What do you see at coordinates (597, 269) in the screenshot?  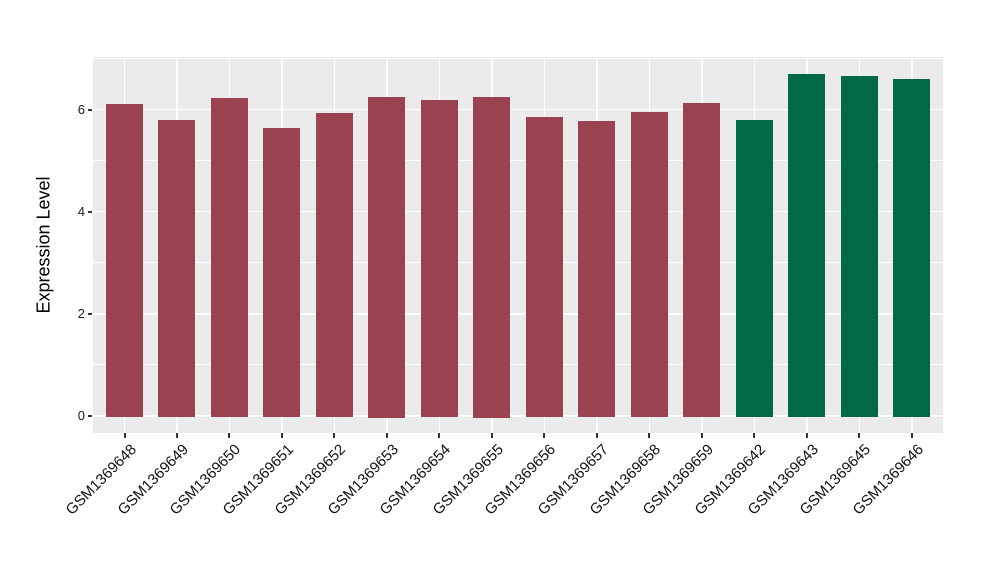 I see `bar-GSM1369657` at bounding box center [597, 269].